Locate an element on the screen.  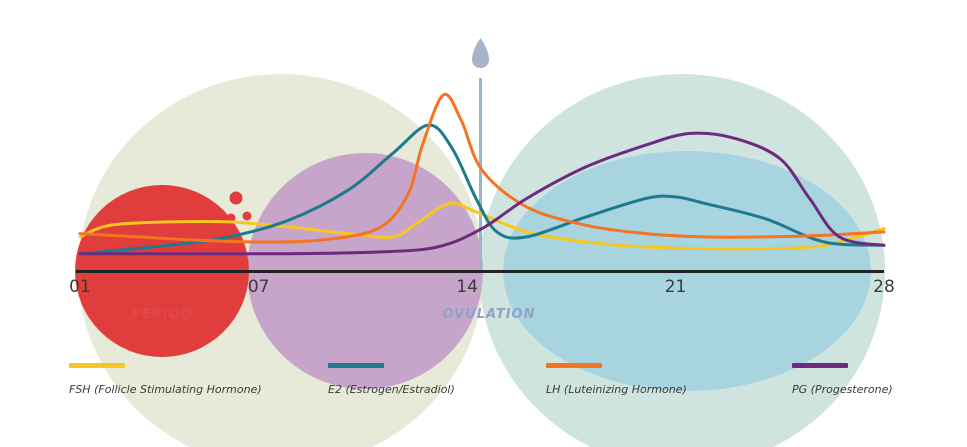
legend-item: FSH (Follicle Stimulating Hormone) is located at coordinates (165, 380).